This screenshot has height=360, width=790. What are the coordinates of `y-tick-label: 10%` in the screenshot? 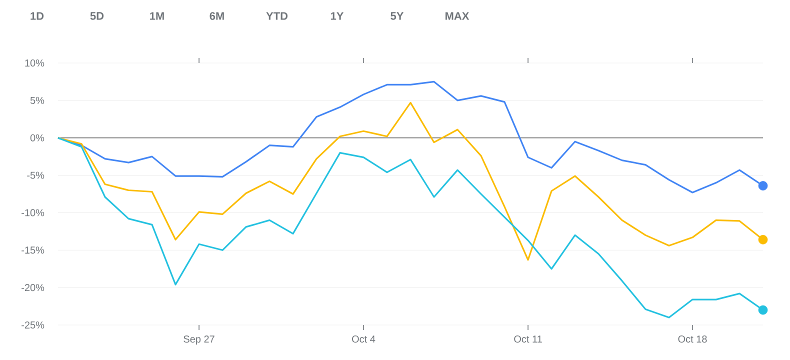 It's located at (34, 63).